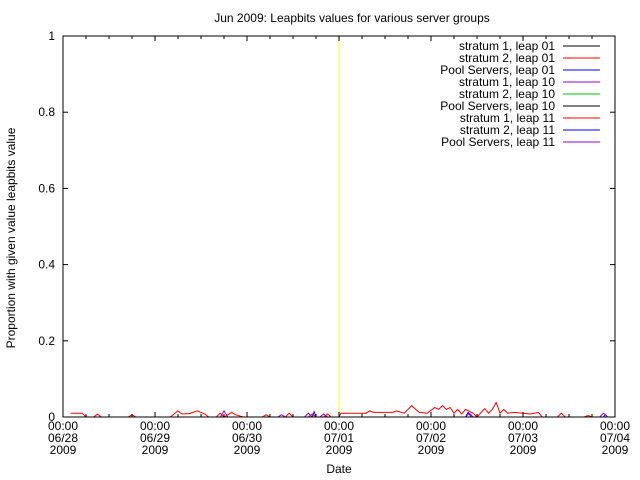  Describe the element at coordinates (497, 70) in the screenshot. I see `legend-label-2: Pool Servers, leap 01` at that location.